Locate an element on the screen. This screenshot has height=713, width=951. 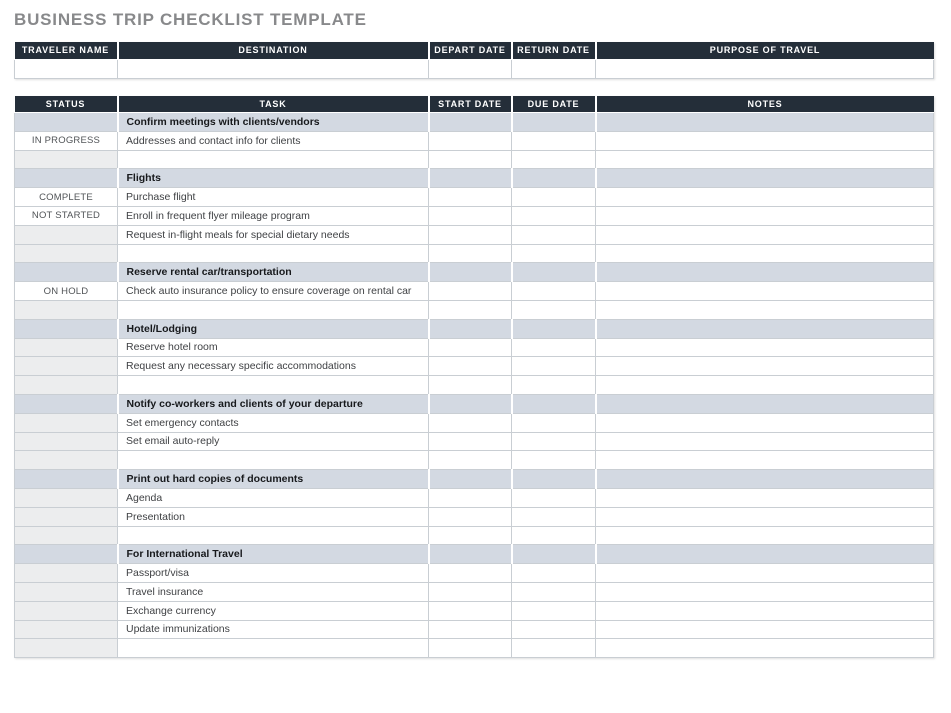
task-cell: Travel insurance is located at coordinates (273, 591).